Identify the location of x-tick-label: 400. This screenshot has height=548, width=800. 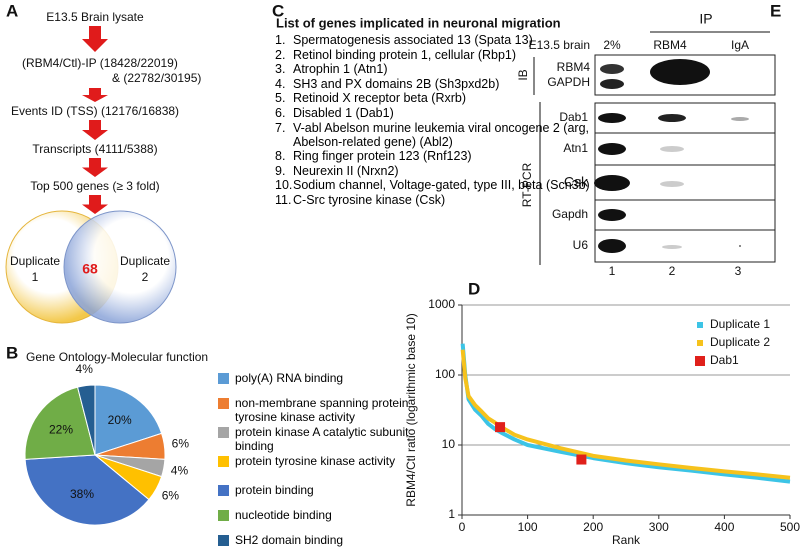
(724, 527).